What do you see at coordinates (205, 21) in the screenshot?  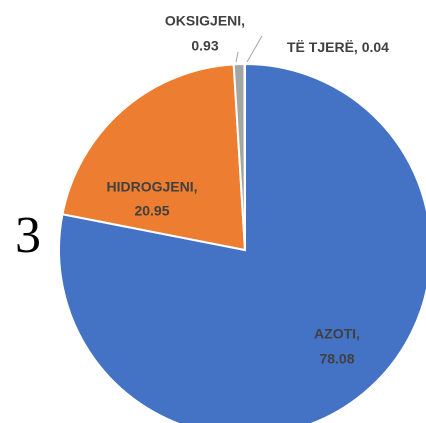 I see `data-label-category: OKSIGJENI,` at bounding box center [205, 21].